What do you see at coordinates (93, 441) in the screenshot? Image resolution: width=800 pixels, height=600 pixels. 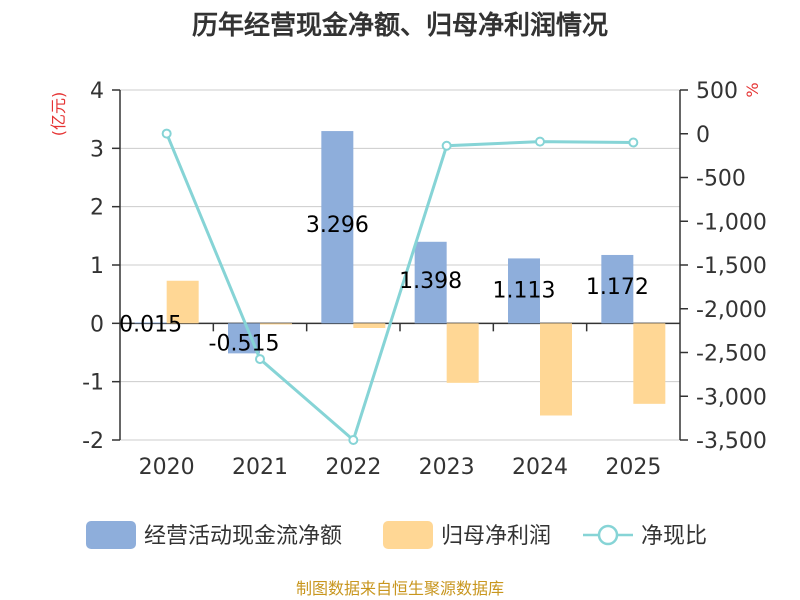 I see `left-axis-tick-label: -2` at bounding box center [93, 441].